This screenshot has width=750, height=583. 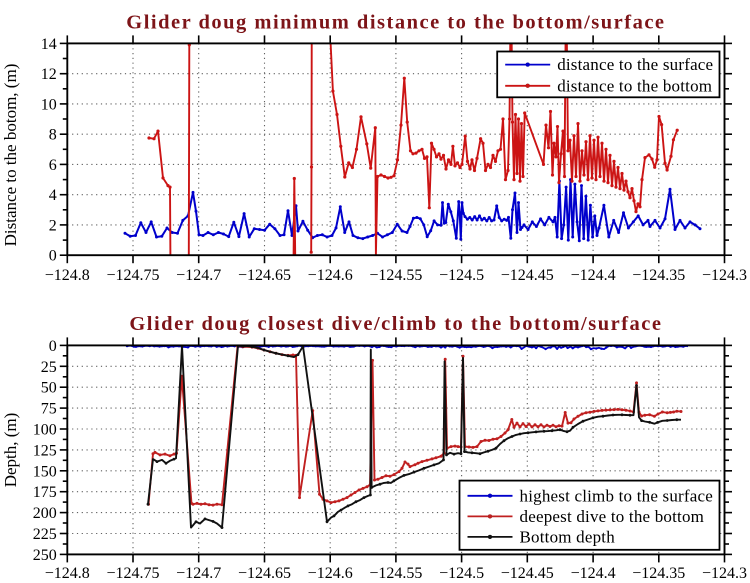 What do you see at coordinates (10, 450) in the screenshot?
I see `svg-text: Depth, (m)` at bounding box center [10, 450].